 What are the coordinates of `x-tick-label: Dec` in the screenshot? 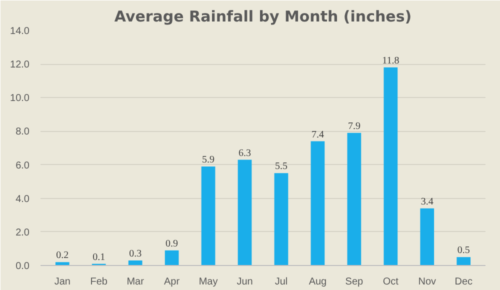 It's located at (463, 282).